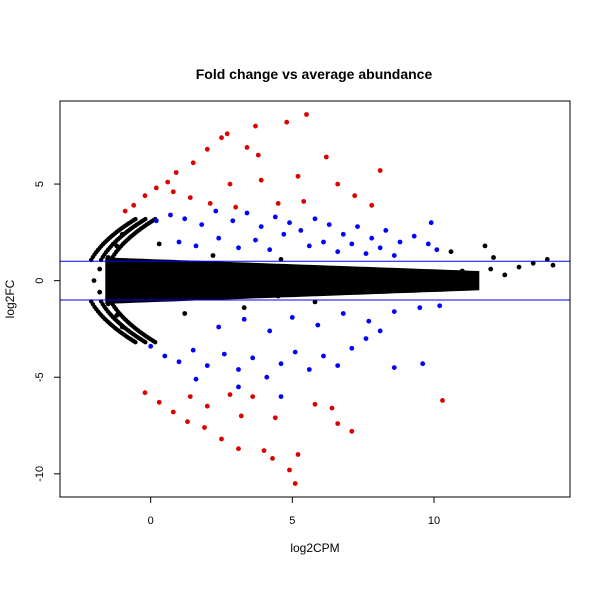  What do you see at coordinates (314, 74) in the screenshot?
I see `chart-title: Fold change vs average abundance` at bounding box center [314, 74].